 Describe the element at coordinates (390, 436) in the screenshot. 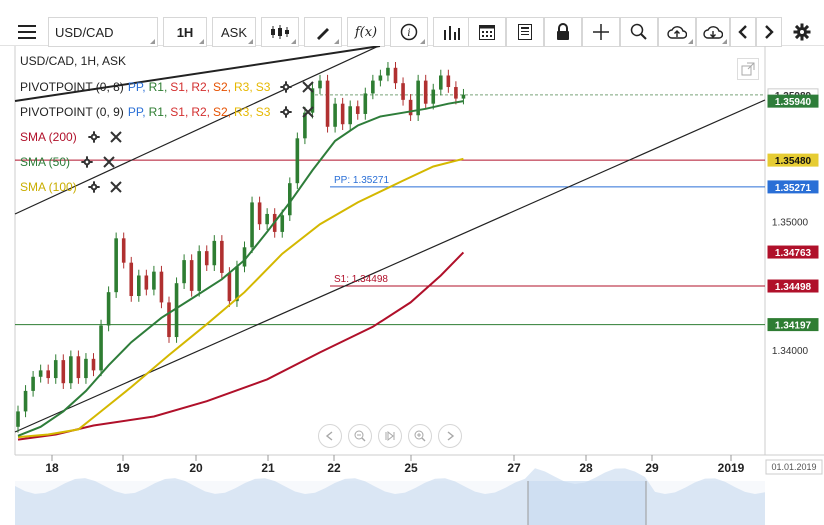

I see `reset-view-icon` at that location.